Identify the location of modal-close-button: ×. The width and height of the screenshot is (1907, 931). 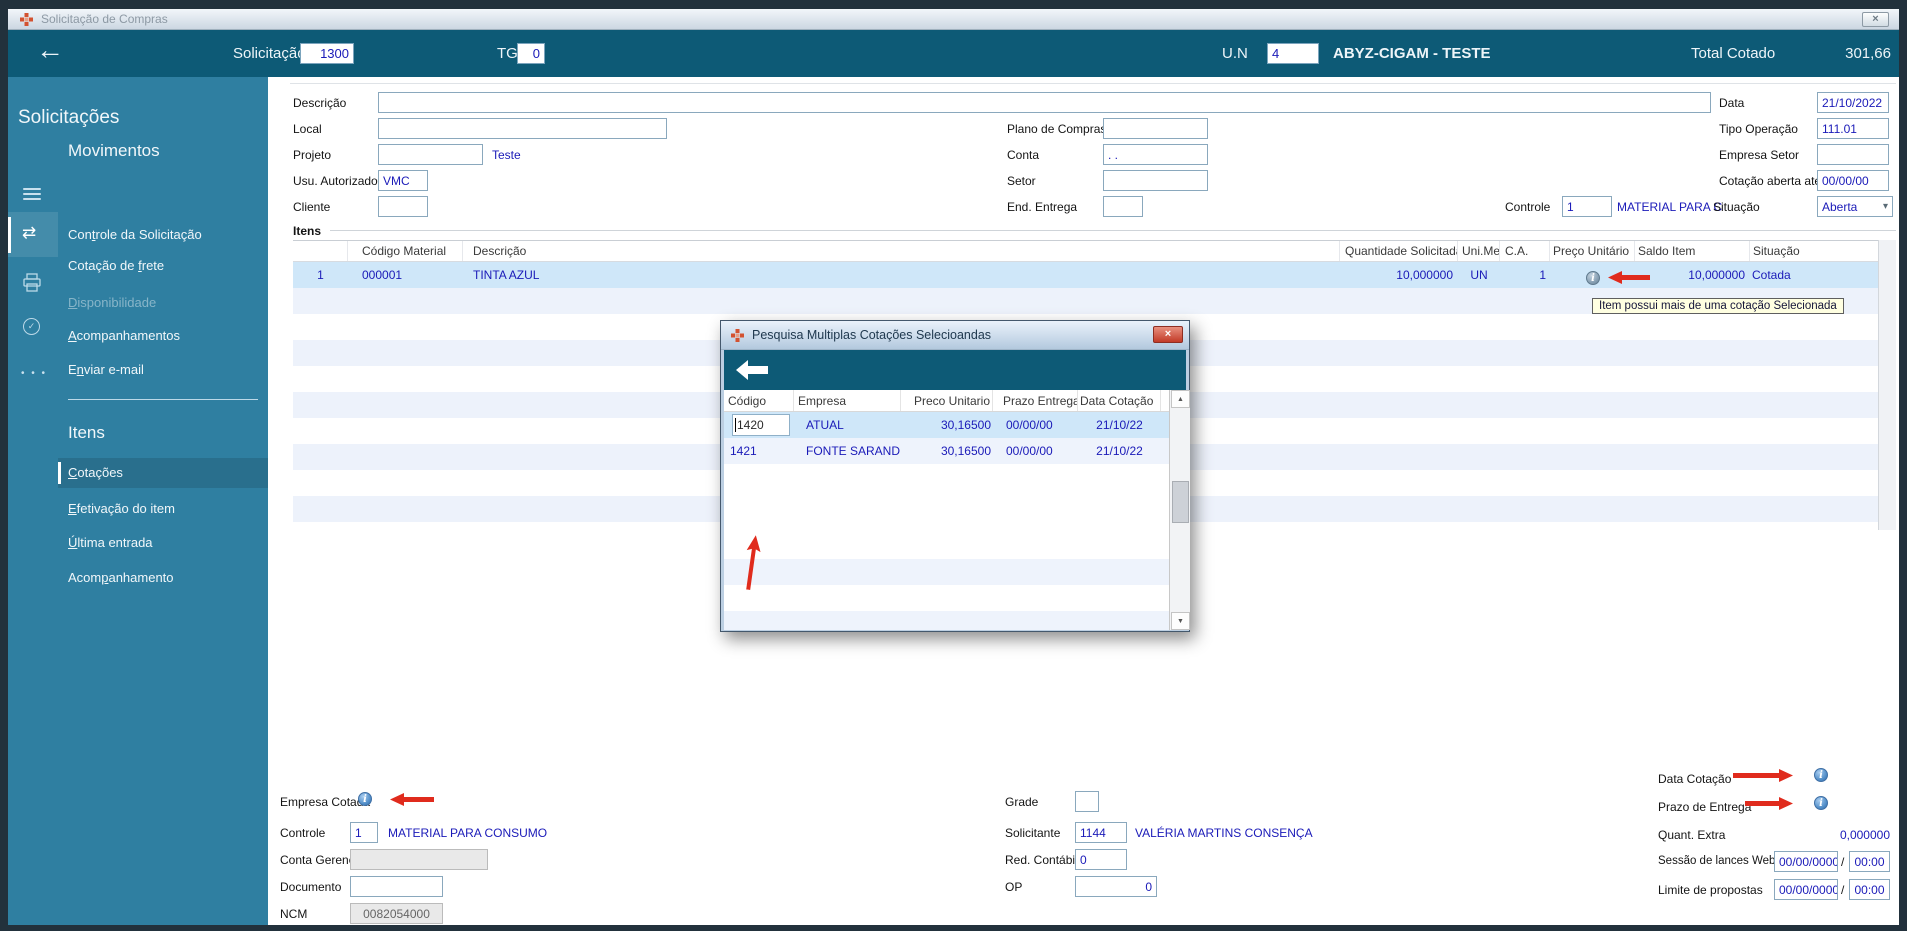
(1168, 334).